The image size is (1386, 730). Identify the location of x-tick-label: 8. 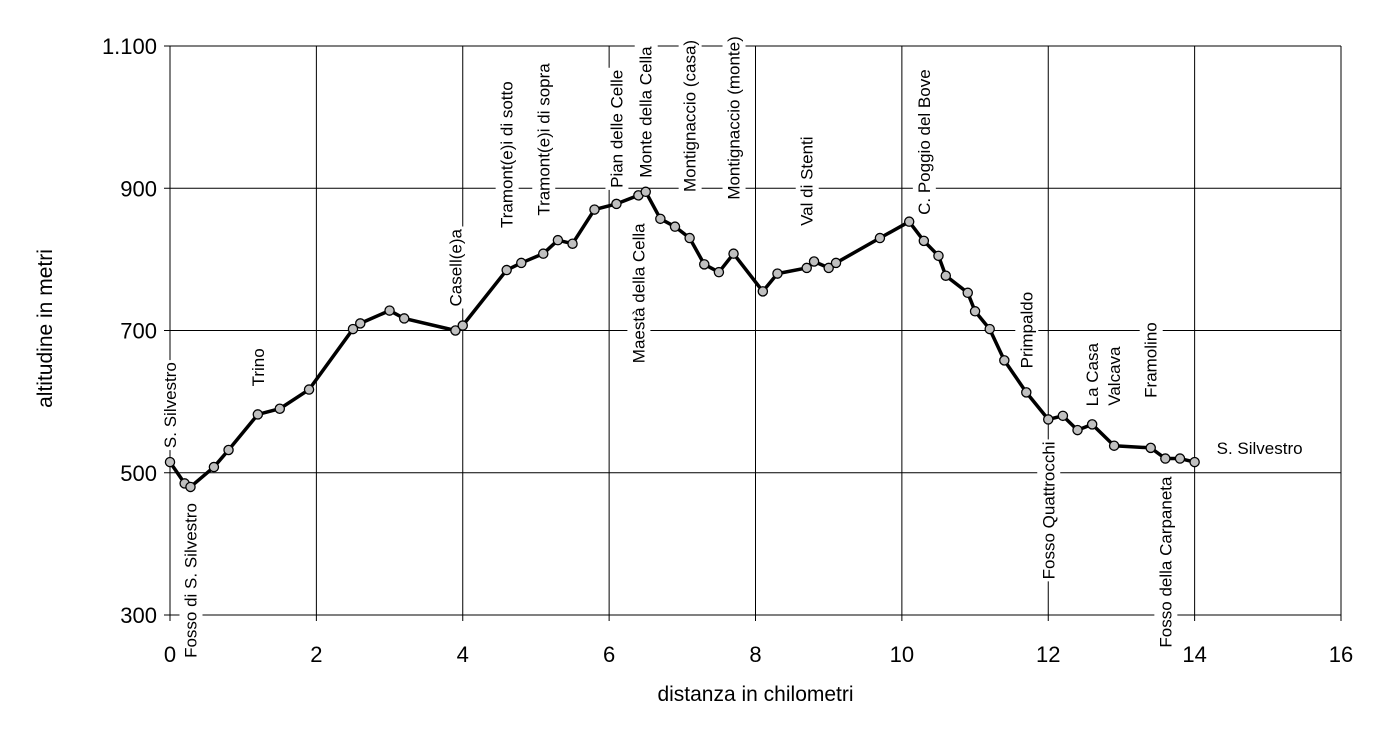
(755, 654).